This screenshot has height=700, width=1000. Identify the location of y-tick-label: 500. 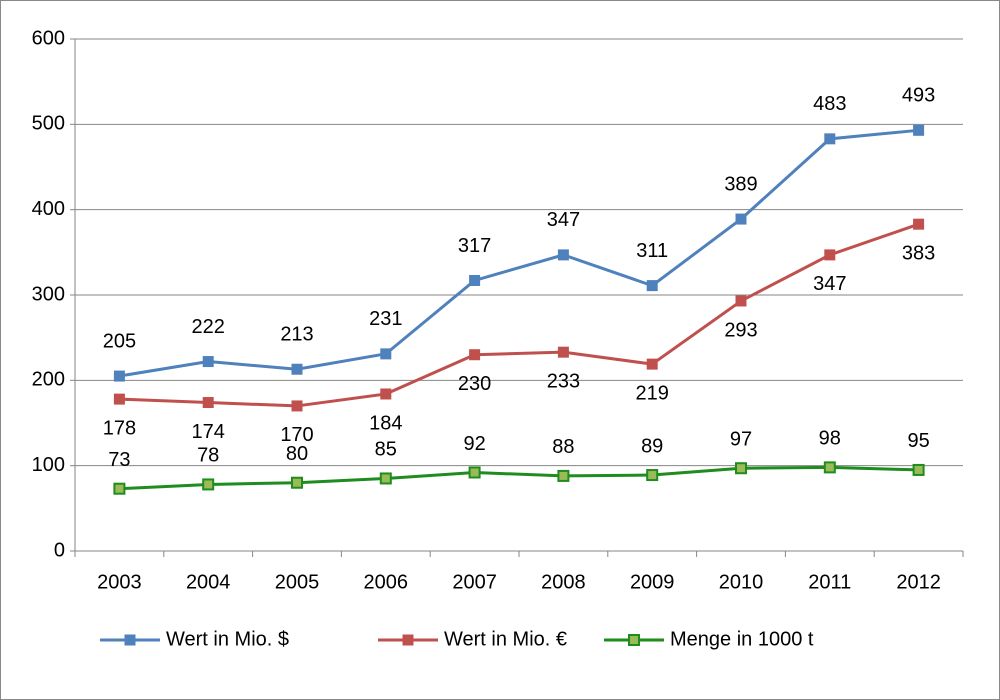
(48, 124).